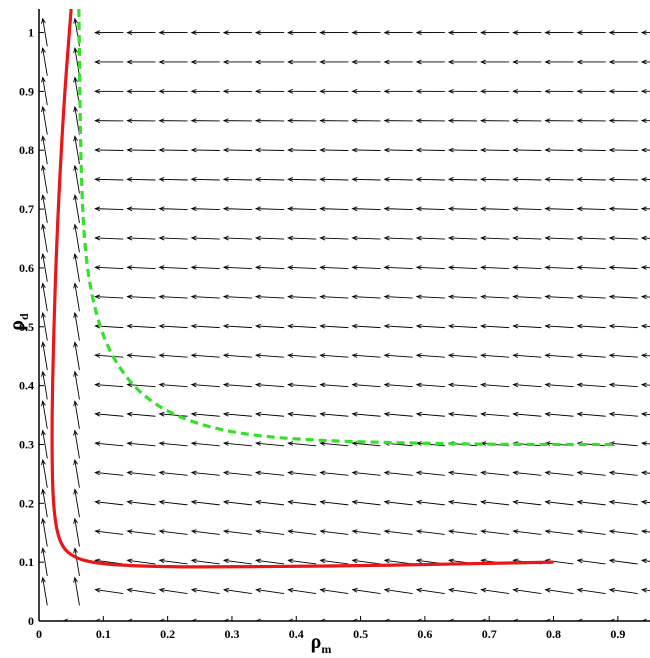  Describe the element at coordinates (26, 150) in the screenshot. I see `y-tick-label: 0.8` at that location.